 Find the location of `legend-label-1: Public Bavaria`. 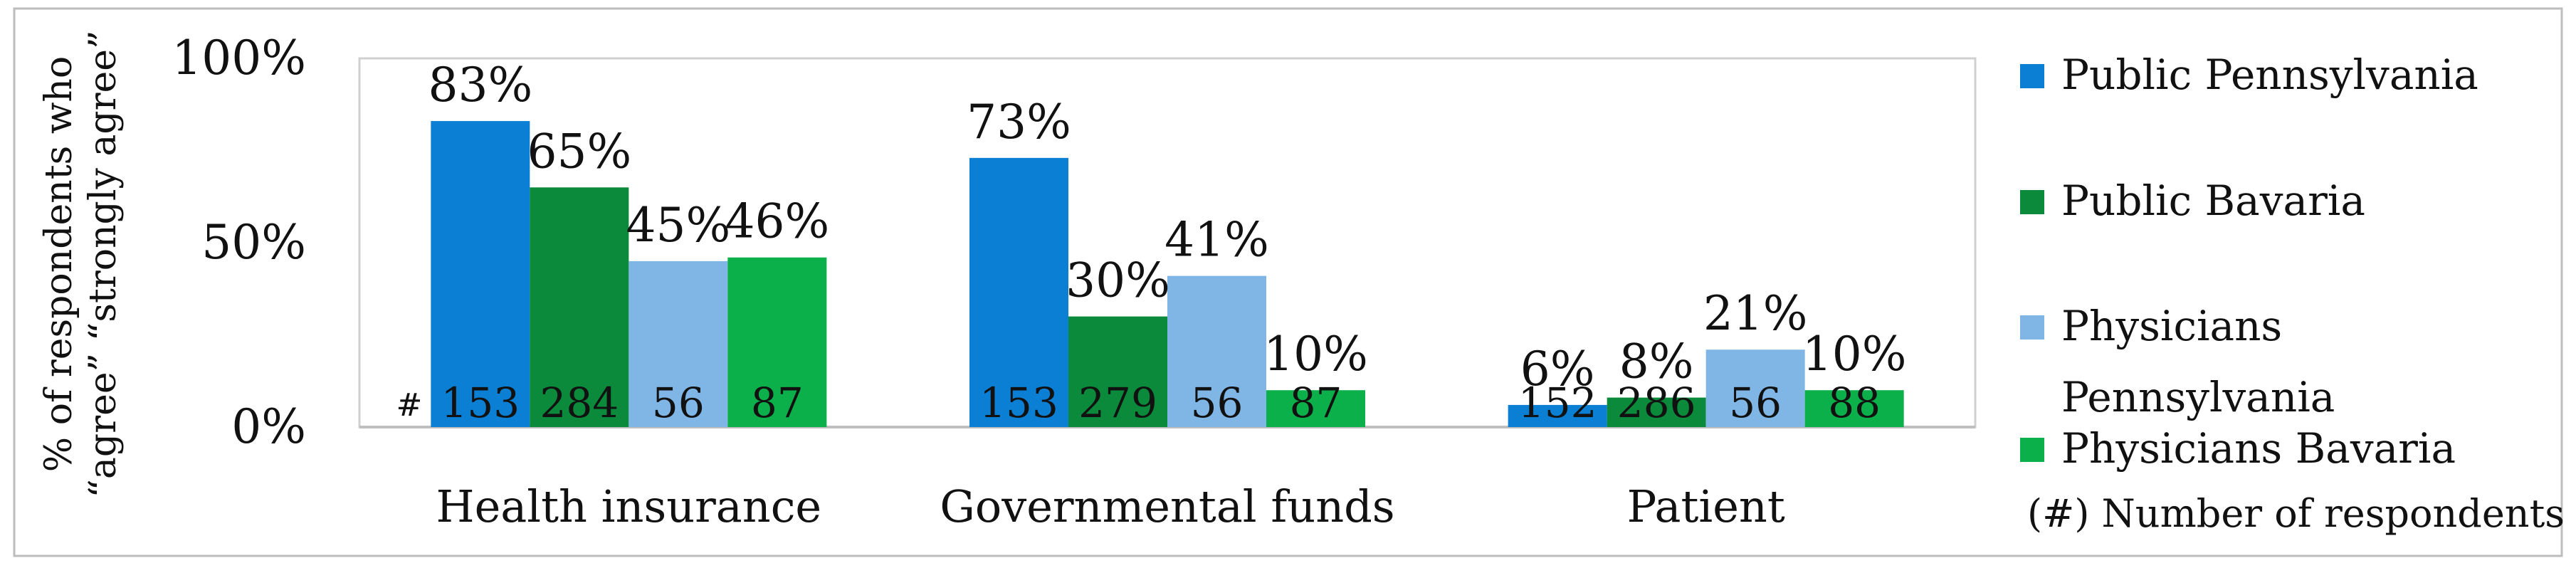

legend-label-1: Public Bavaria is located at coordinates (2213, 201).